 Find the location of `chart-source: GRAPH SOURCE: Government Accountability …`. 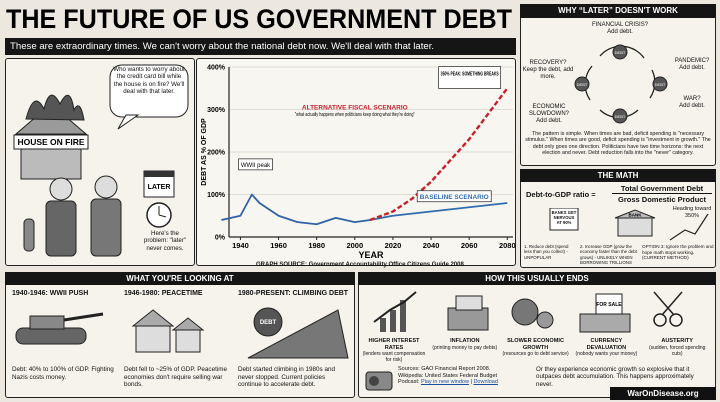

chart-source: GRAPH SOURCE: Government Accountability … is located at coordinates (360, 265).